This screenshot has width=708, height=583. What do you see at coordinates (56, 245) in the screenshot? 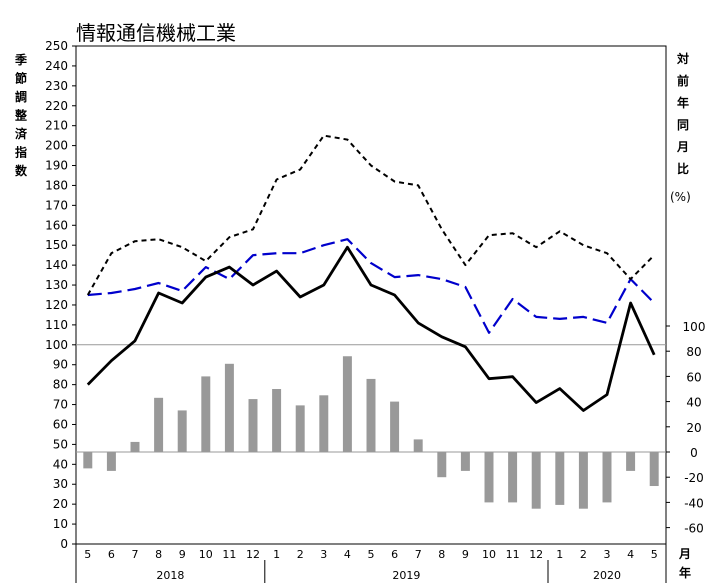
I see `left-tick-label: 150` at bounding box center [56, 245].